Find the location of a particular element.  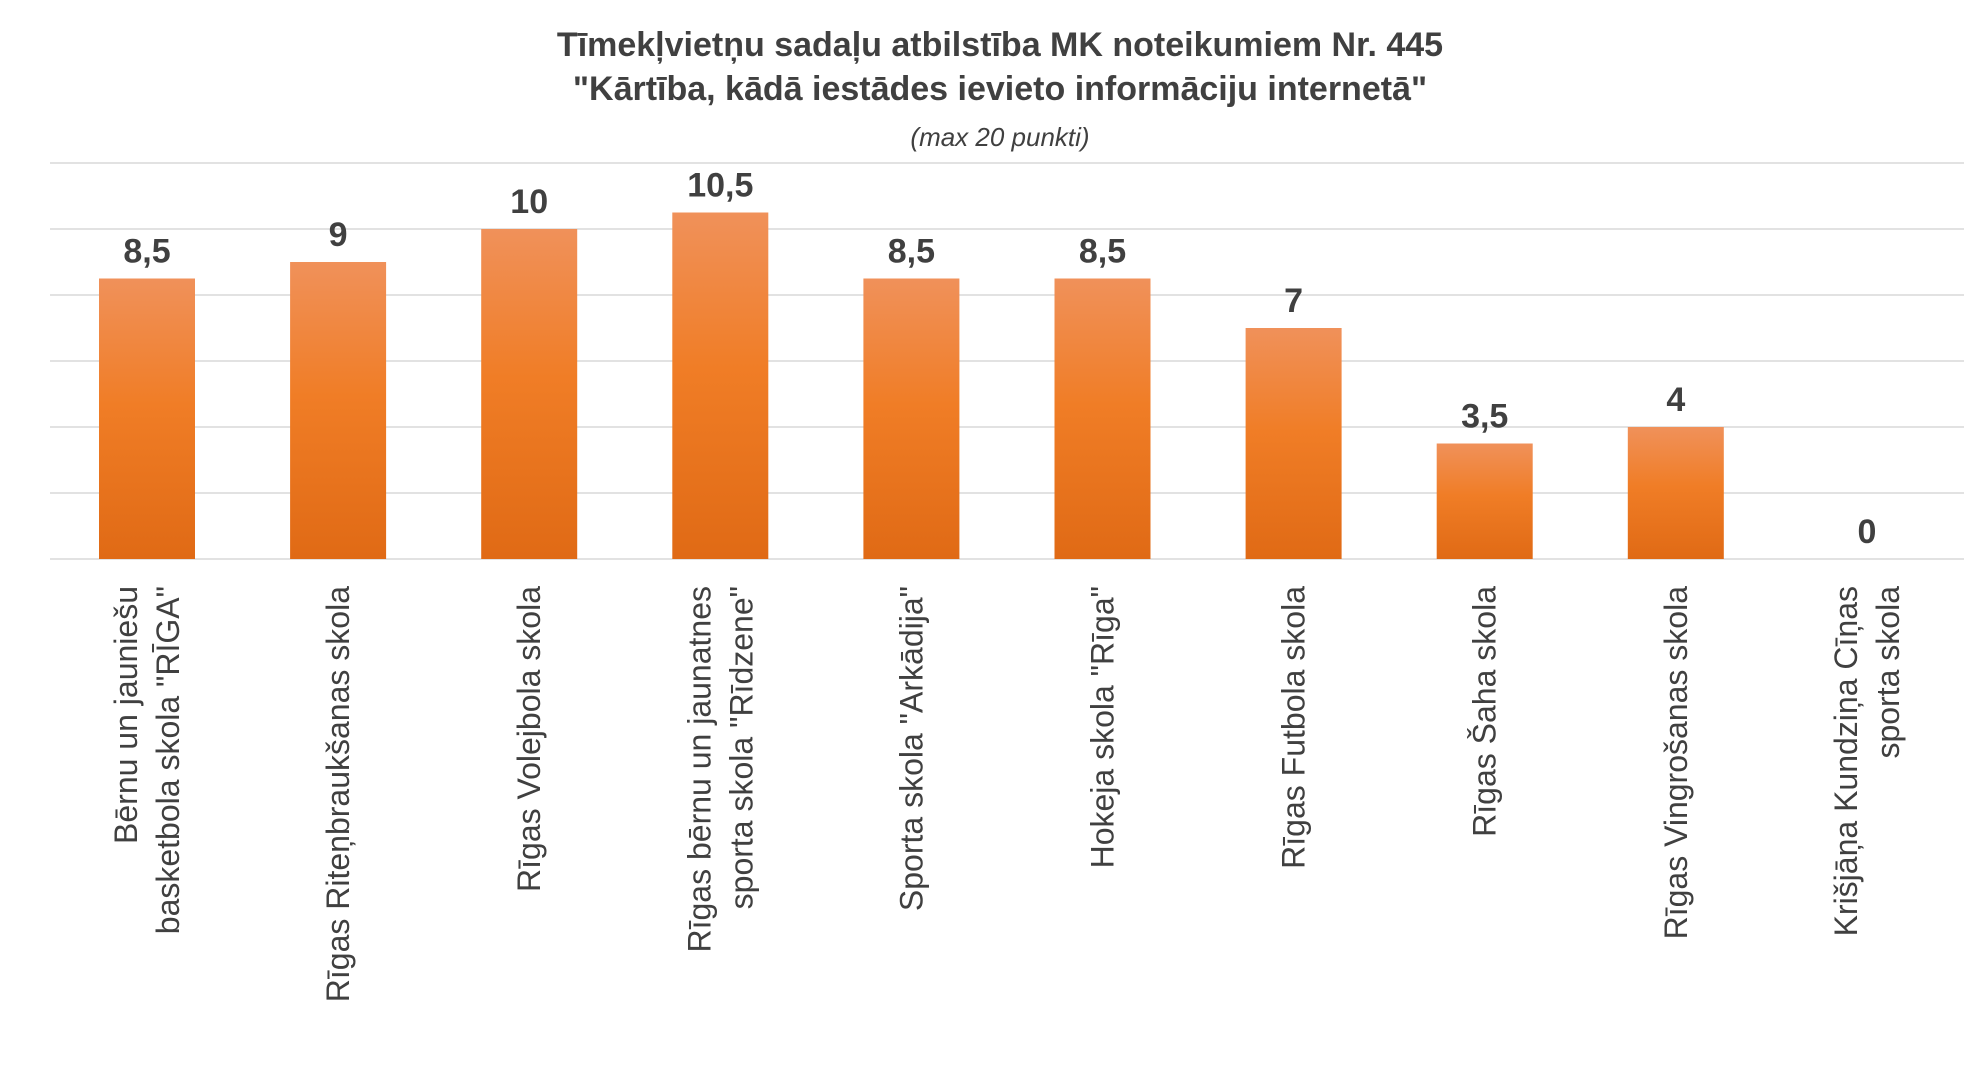

category-label: Rīgas Riteņbraukšanas skola is located at coordinates (338, 794).